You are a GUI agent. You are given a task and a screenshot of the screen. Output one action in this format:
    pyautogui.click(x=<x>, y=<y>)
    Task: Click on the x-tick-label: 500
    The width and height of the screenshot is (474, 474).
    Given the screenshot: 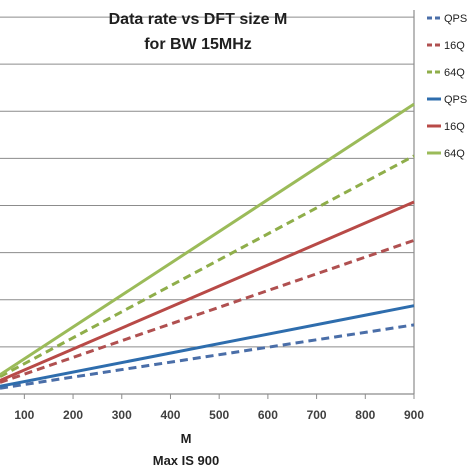 What is the action you would take?
    pyautogui.click(x=219, y=415)
    